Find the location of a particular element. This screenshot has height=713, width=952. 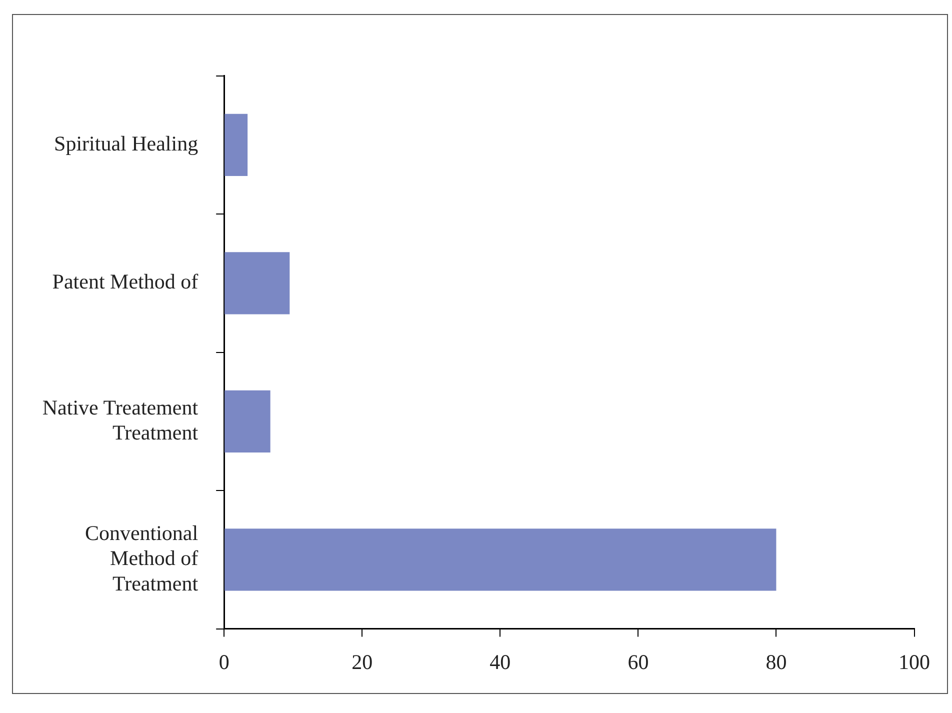

x-tick-label: 80 is located at coordinates (776, 662).